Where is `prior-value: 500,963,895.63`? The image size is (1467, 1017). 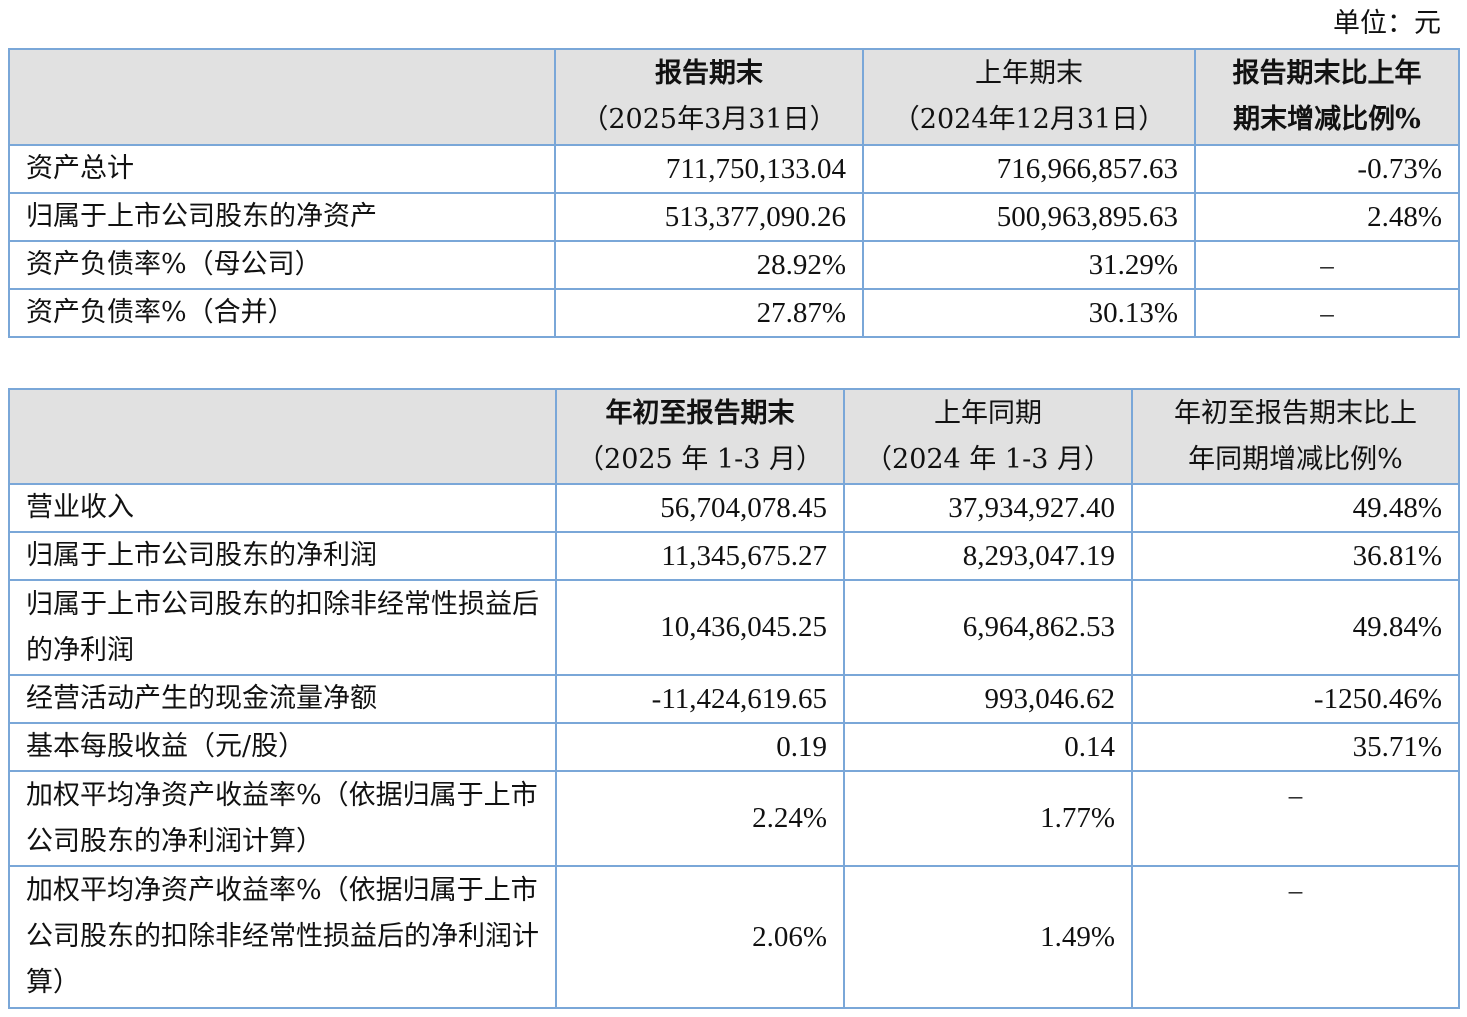
prior-value: 500,963,895.63 is located at coordinates (1029, 217).